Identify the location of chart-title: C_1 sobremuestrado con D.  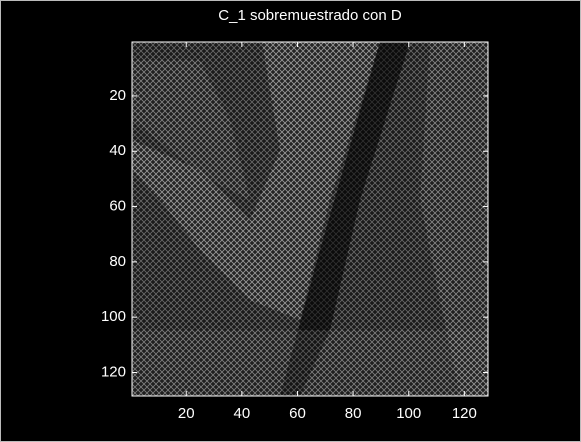
(310, 15).